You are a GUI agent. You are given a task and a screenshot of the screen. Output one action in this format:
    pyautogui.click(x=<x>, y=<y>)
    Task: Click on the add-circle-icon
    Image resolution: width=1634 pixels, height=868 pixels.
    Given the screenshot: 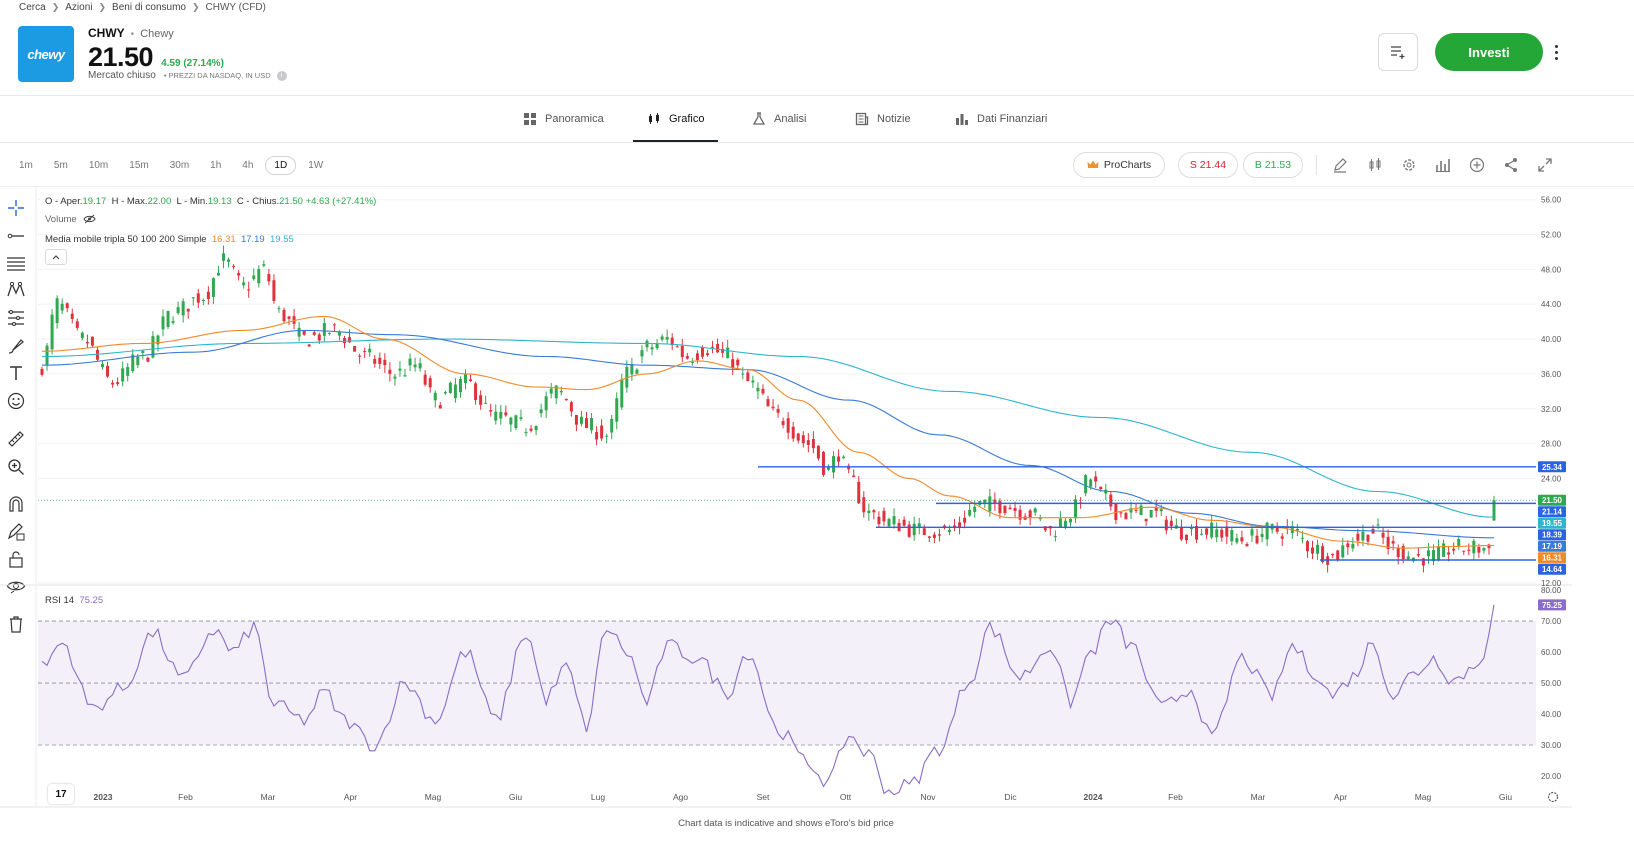 What is the action you would take?
    pyautogui.click(x=1477, y=165)
    